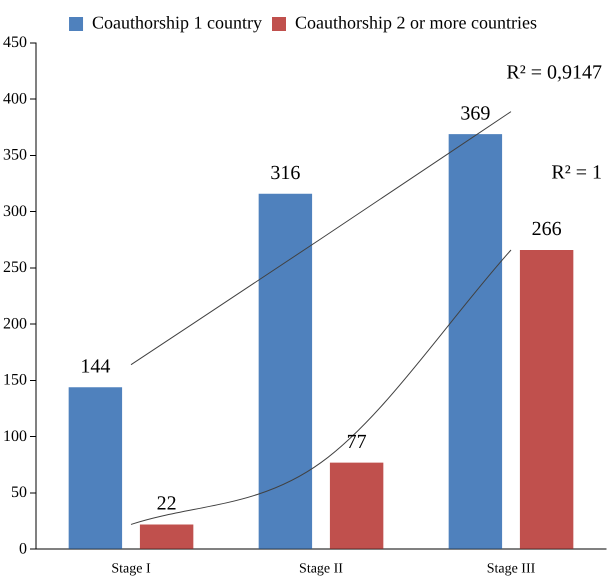 This screenshot has height=580, width=616. What do you see at coordinates (15, 211) in the screenshot?
I see `y-tick-label: 300` at bounding box center [15, 211].